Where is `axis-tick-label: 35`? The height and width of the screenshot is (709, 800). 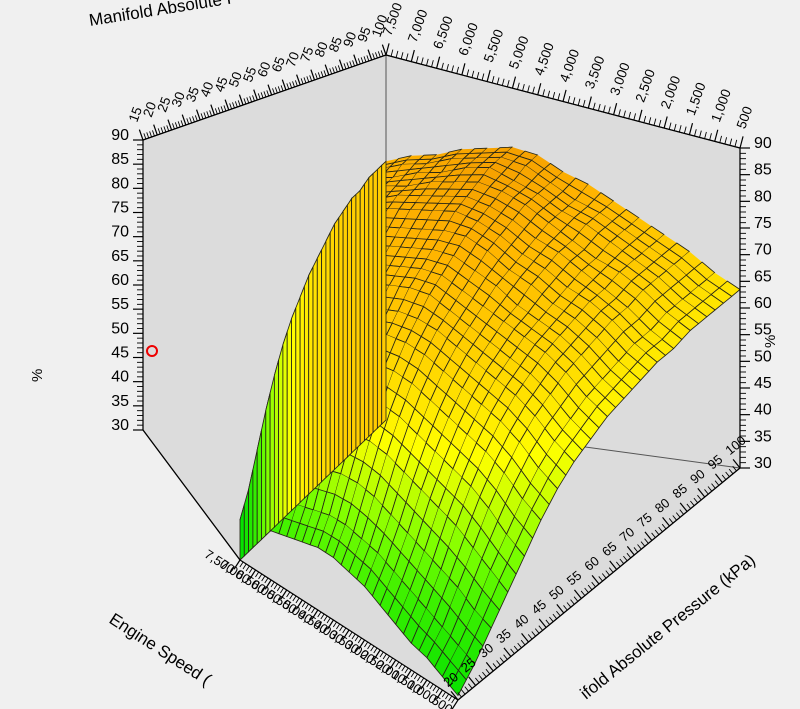 axis-tick-label: 35 is located at coordinates (120, 401).